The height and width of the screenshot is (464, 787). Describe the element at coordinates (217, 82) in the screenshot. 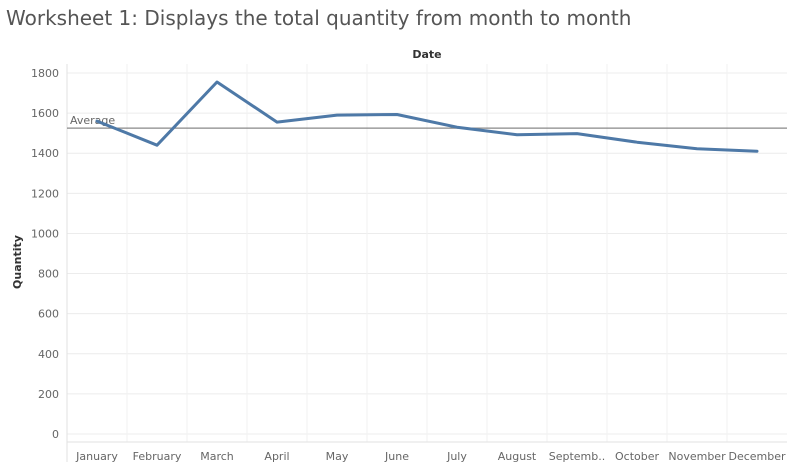

I see `data-point-march` at that location.